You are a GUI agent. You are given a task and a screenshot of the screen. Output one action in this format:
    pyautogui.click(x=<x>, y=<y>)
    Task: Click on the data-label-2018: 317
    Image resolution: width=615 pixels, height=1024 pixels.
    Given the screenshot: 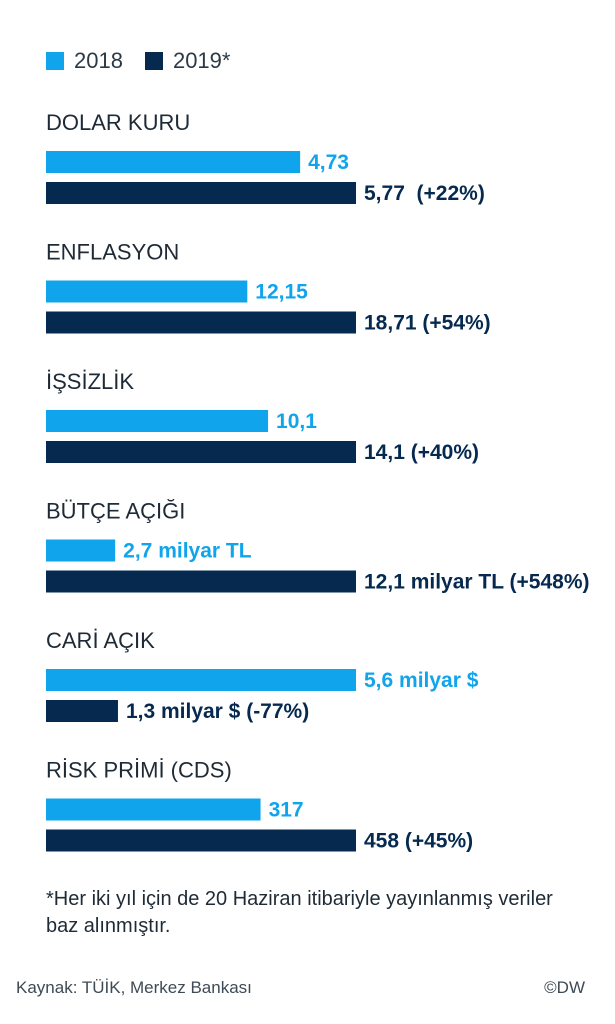 What is the action you would take?
    pyautogui.click(x=286, y=810)
    